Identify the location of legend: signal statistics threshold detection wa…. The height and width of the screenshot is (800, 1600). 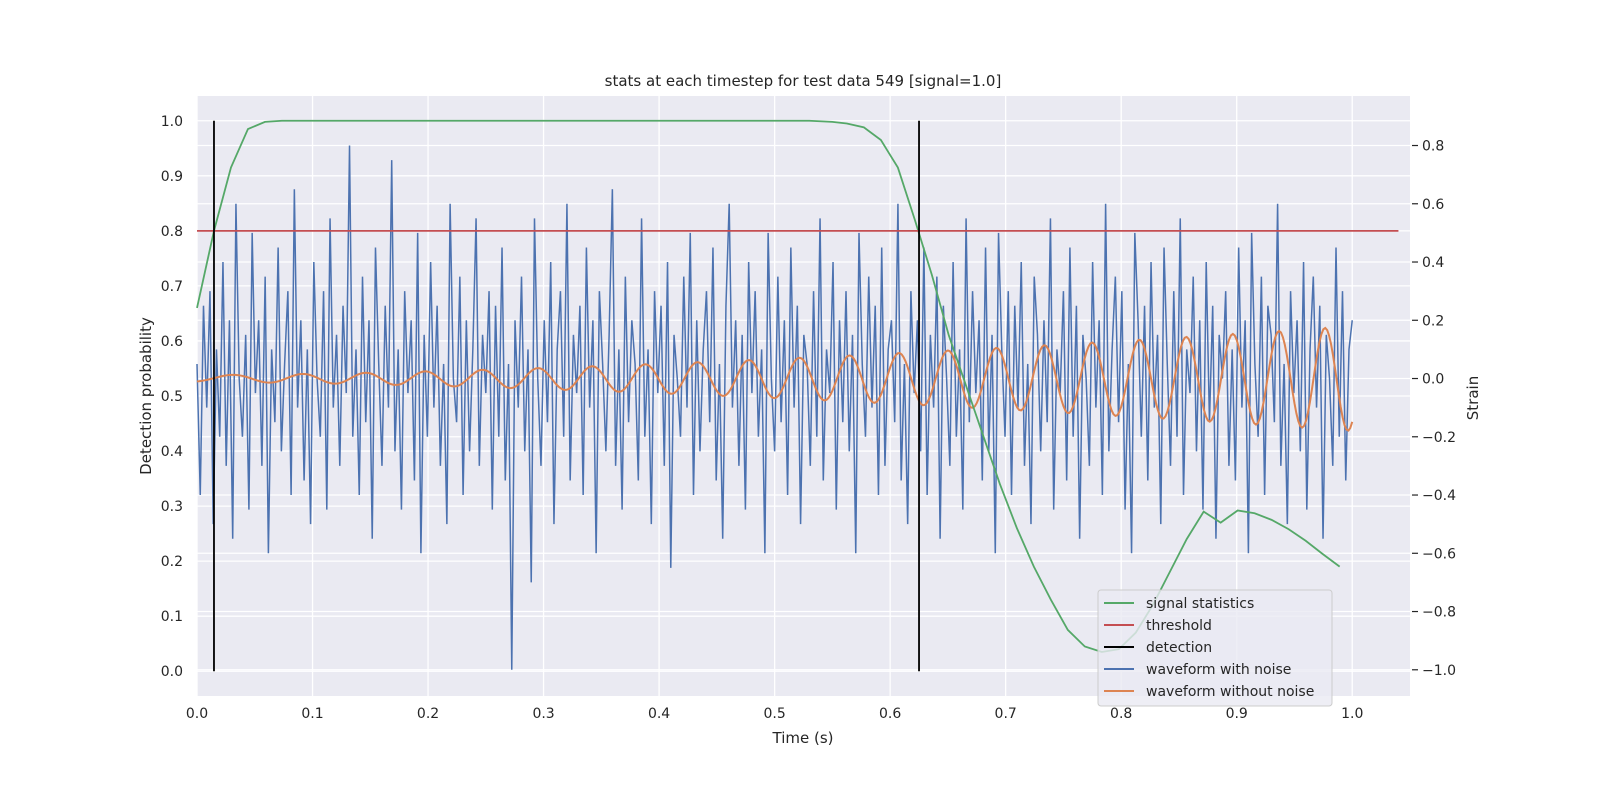
(1215, 648).